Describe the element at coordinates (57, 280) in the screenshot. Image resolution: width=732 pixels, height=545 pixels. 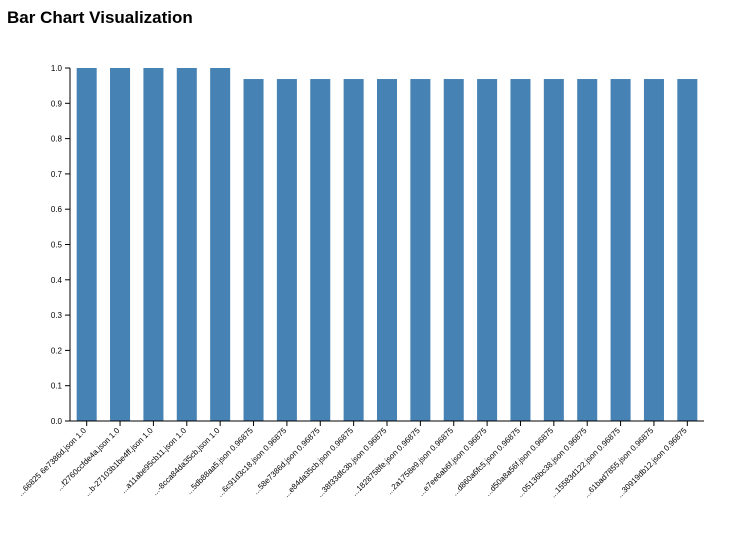
I see `y-tick-label: 0.4` at that location.